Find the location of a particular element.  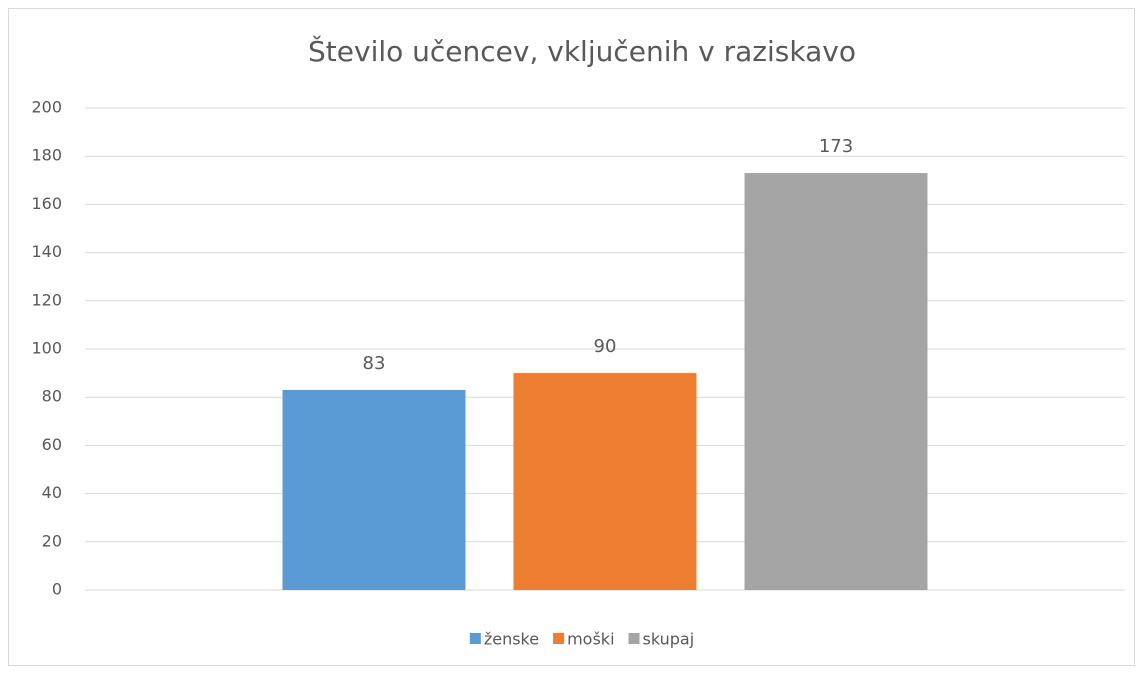

y-tick-label: 20 is located at coordinates (52, 540).